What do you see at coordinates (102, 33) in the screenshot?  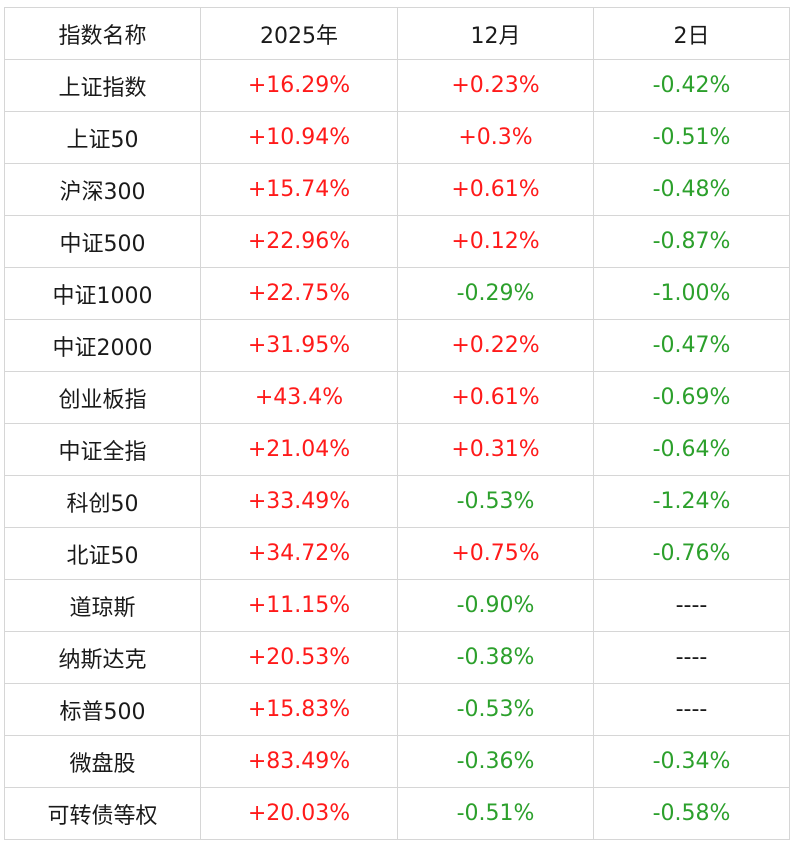 I see `header-index-name: 指数名称` at bounding box center [102, 33].